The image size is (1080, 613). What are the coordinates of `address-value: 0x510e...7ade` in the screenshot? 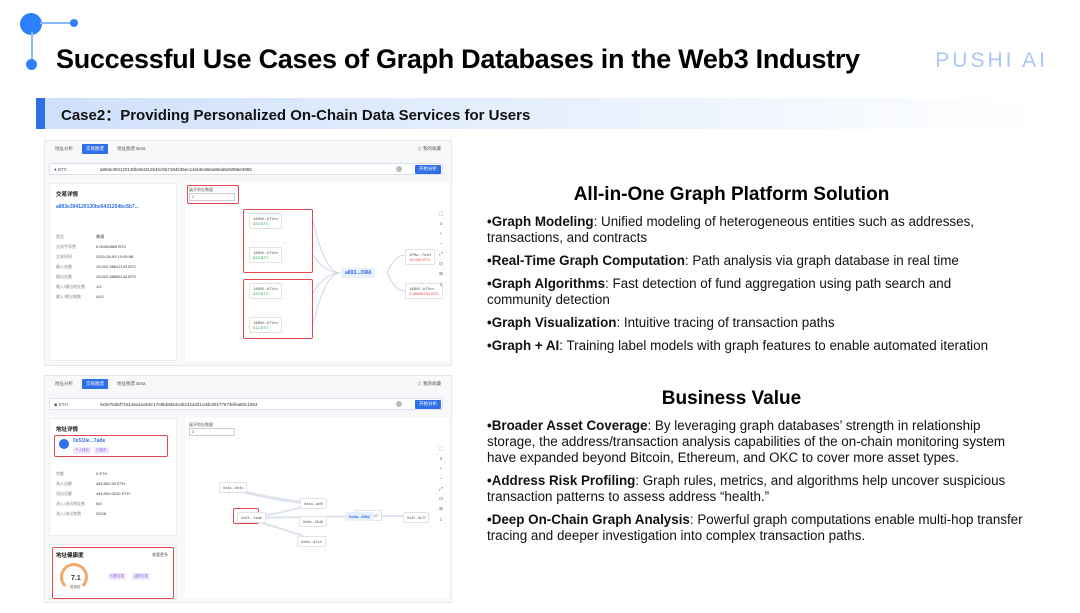 It's located at (89, 441).